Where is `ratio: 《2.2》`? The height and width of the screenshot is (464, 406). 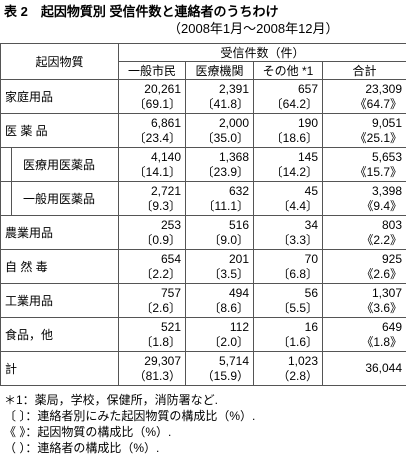
ratio: 《2.2》 is located at coordinates (362, 240).